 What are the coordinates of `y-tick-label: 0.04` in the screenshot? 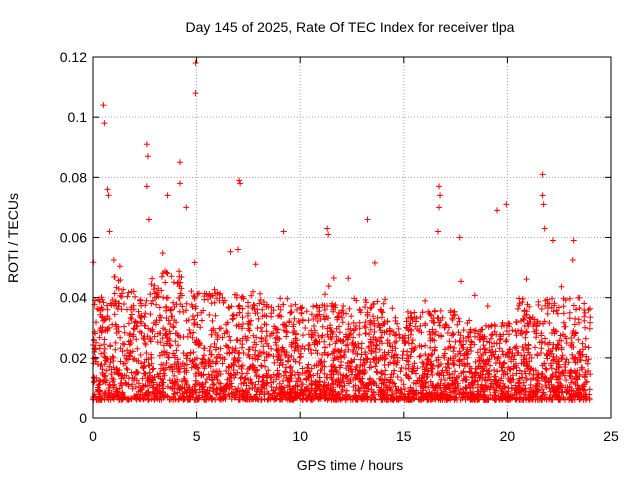 It's located at (73, 298).